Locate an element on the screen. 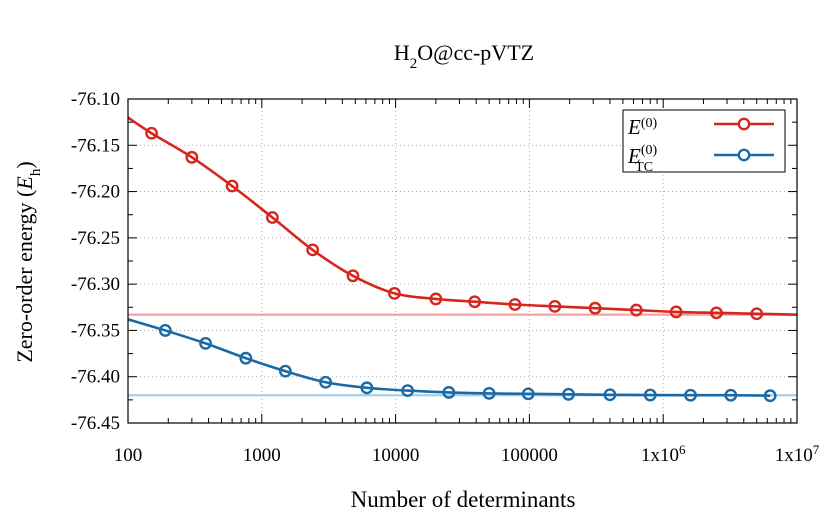 Image resolution: width=830 pixels, height=519 pixels. y-tick-label: -76.20 is located at coordinates (95, 192).